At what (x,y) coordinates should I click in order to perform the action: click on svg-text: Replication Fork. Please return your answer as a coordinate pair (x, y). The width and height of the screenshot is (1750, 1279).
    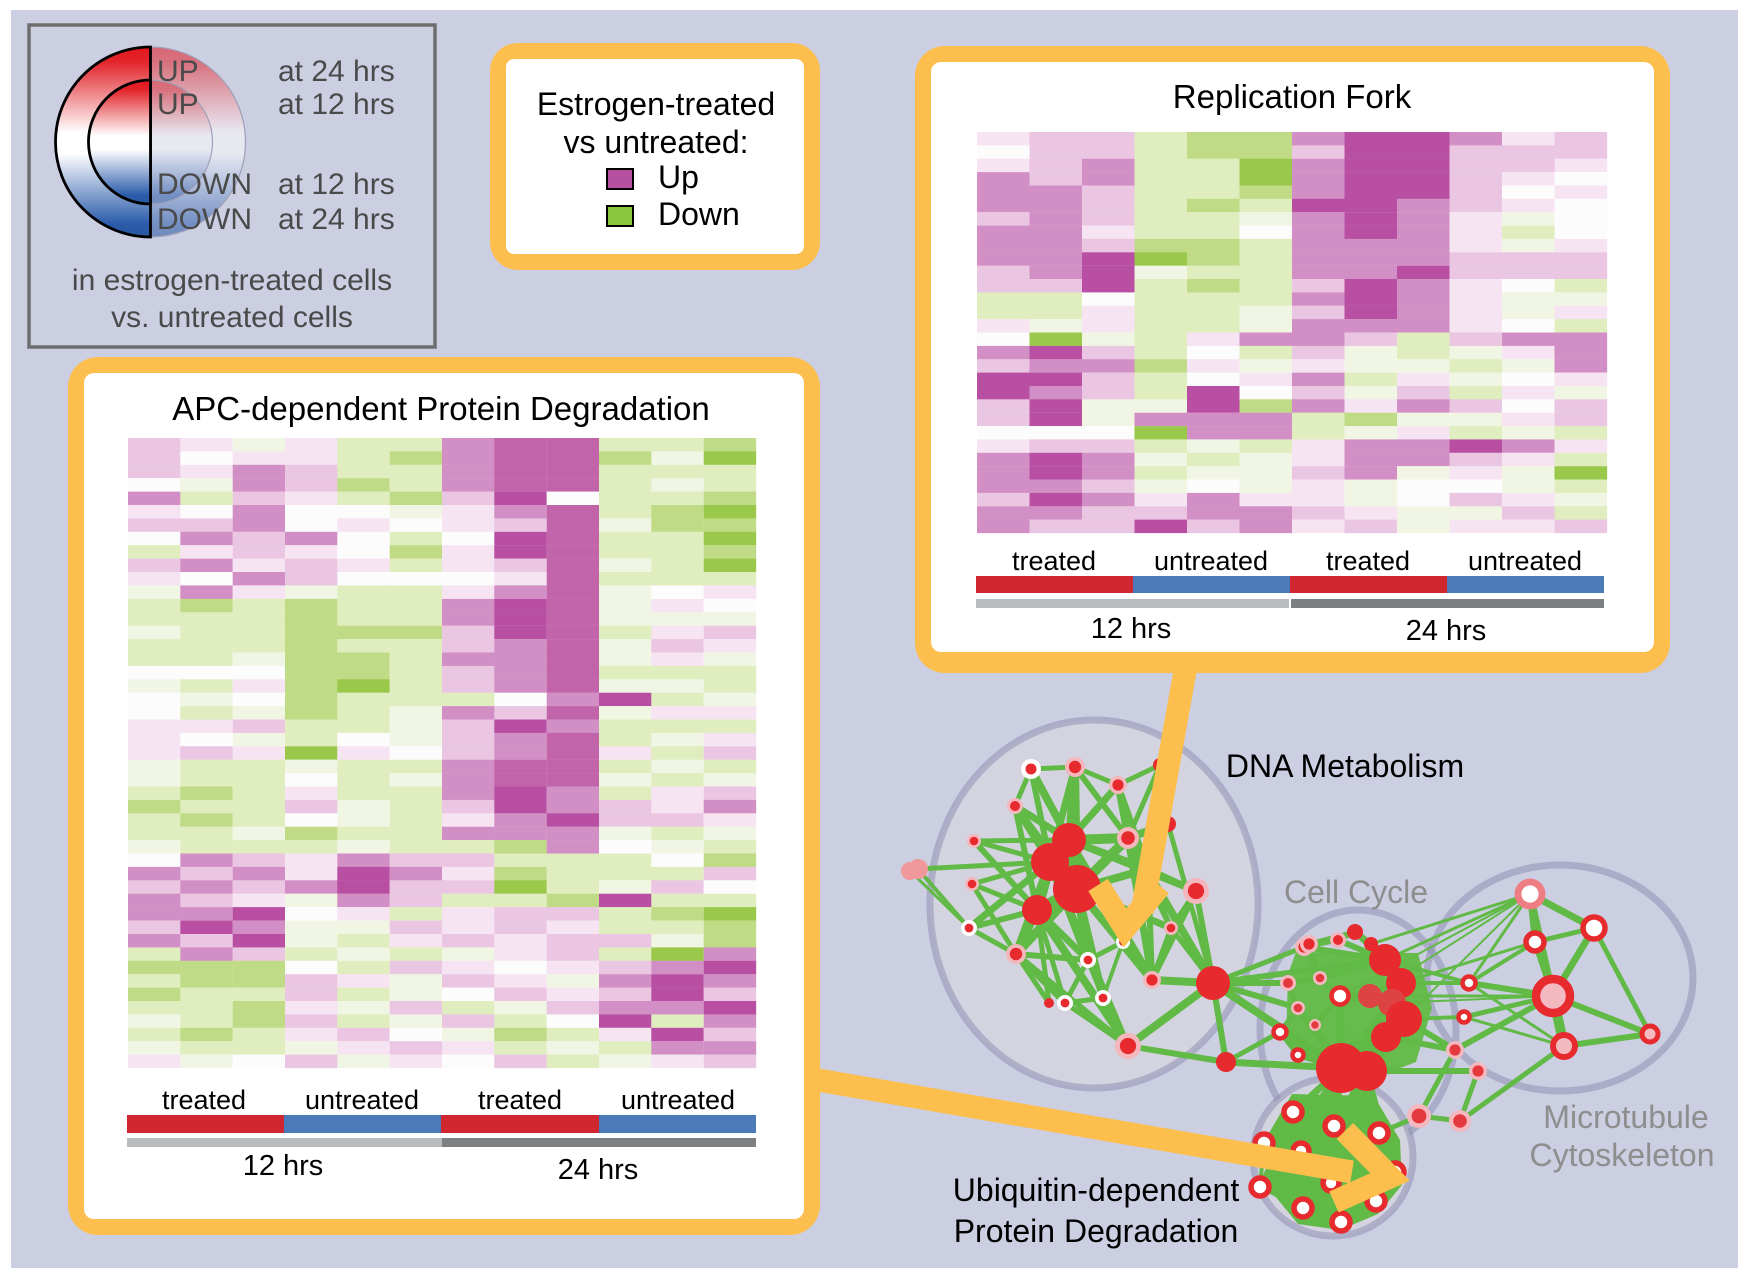
    Looking at the image, I should click on (1292, 96).